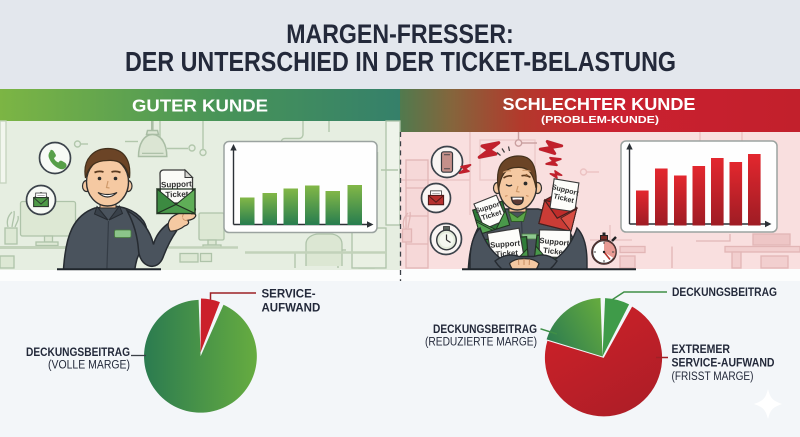 Image resolution: width=800 pixels, height=437 pixels. What do you see at coordinates (701, 350) in the screenshot?
I see `svg-text: EXTREMER` at bounding box center [701, 350].